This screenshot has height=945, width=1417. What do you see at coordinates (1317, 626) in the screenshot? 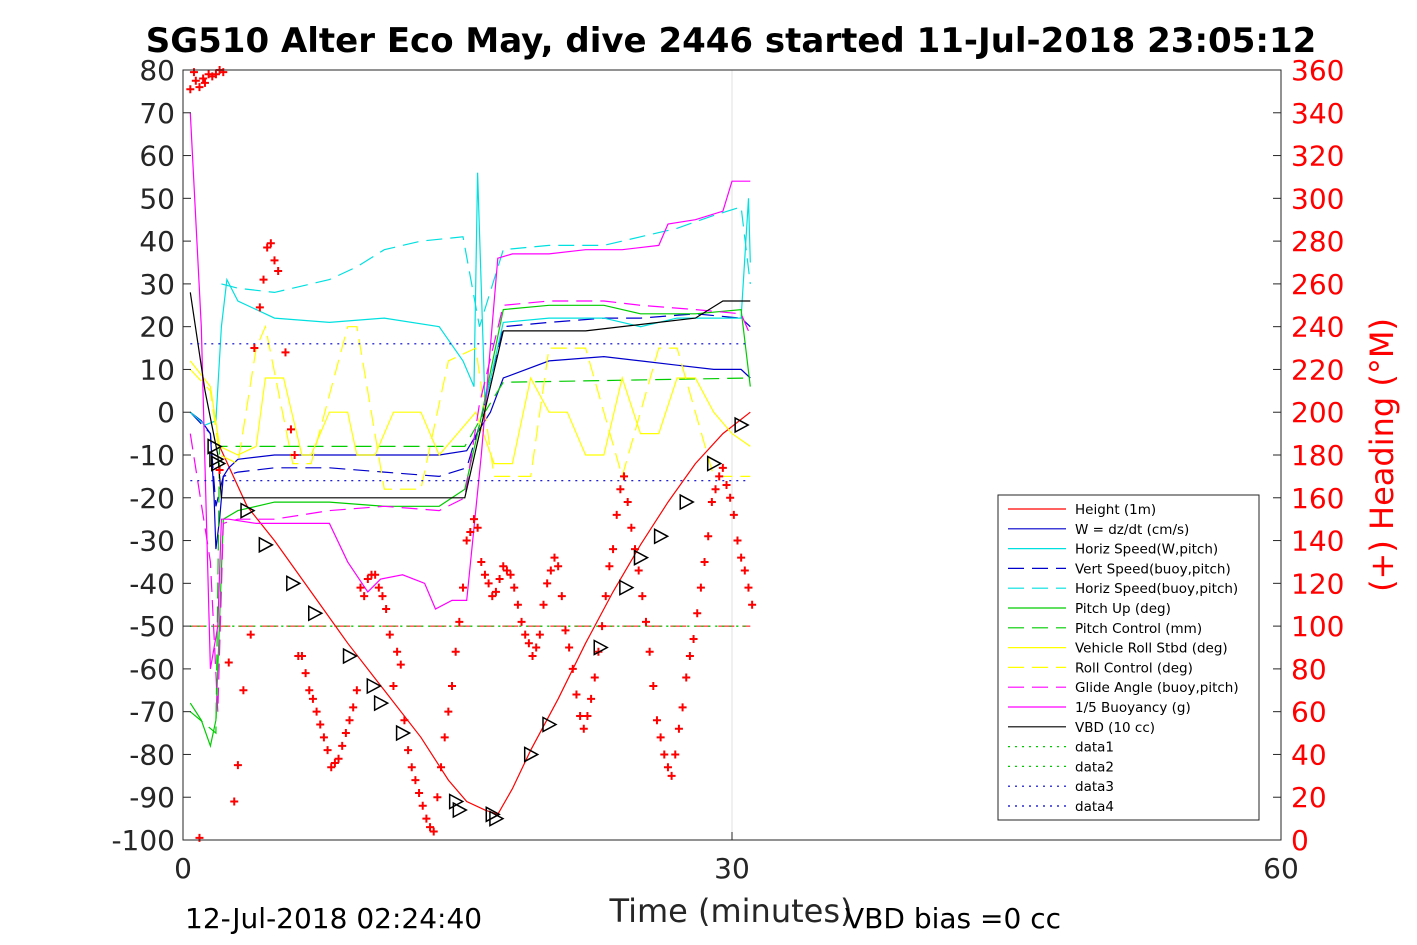
I see `right-tick-label: 100` at bounding box center [1317, 626].